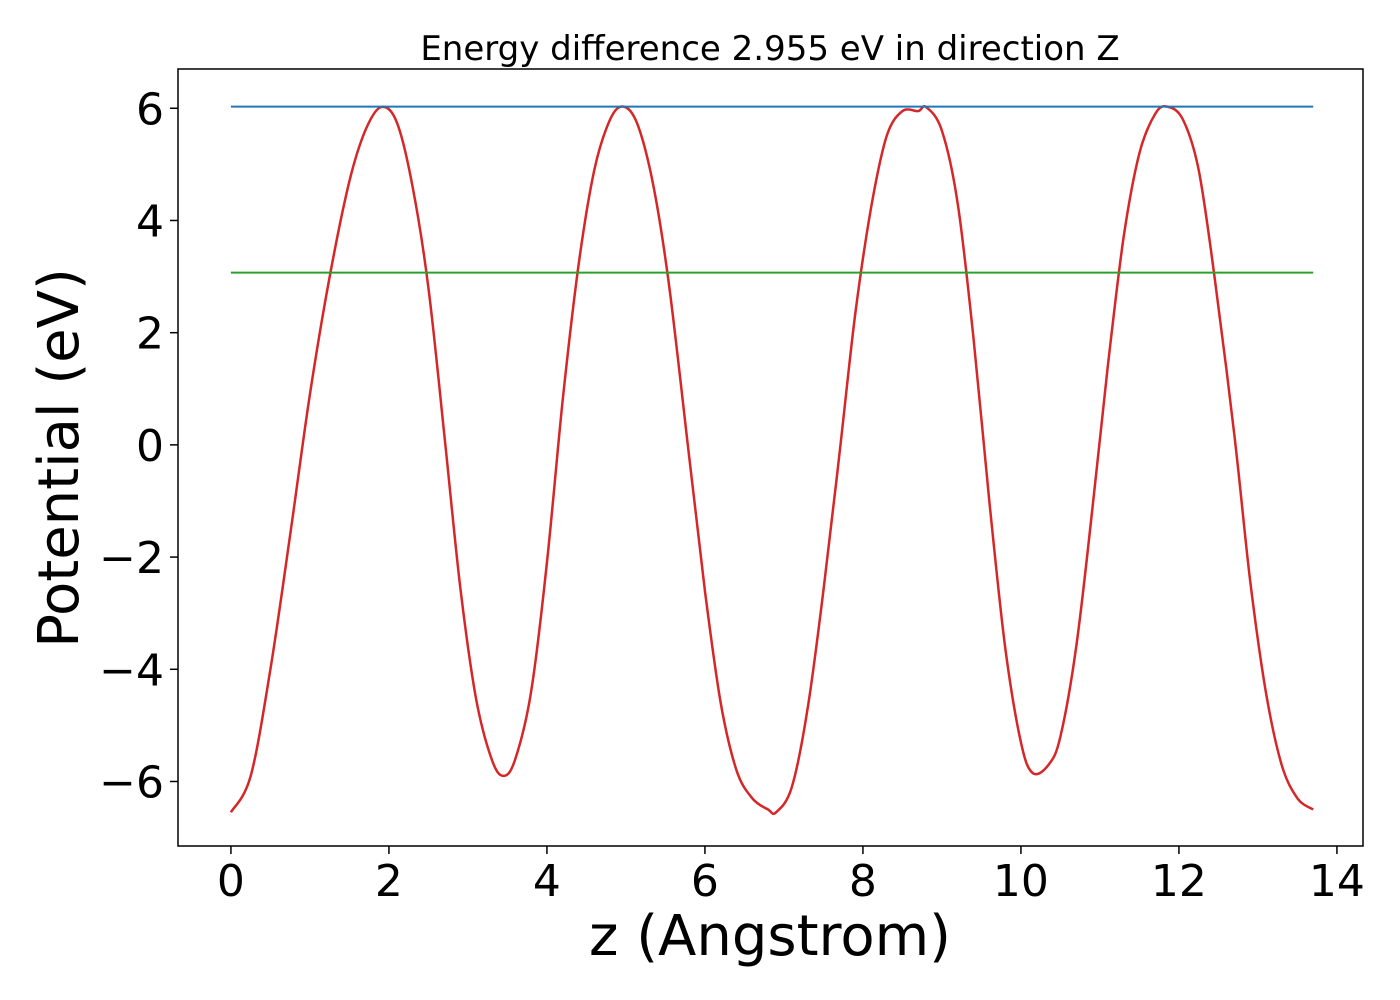  I want to click on x-axis: 0 2 4 6 8 10 12 14, so click(791, 876).